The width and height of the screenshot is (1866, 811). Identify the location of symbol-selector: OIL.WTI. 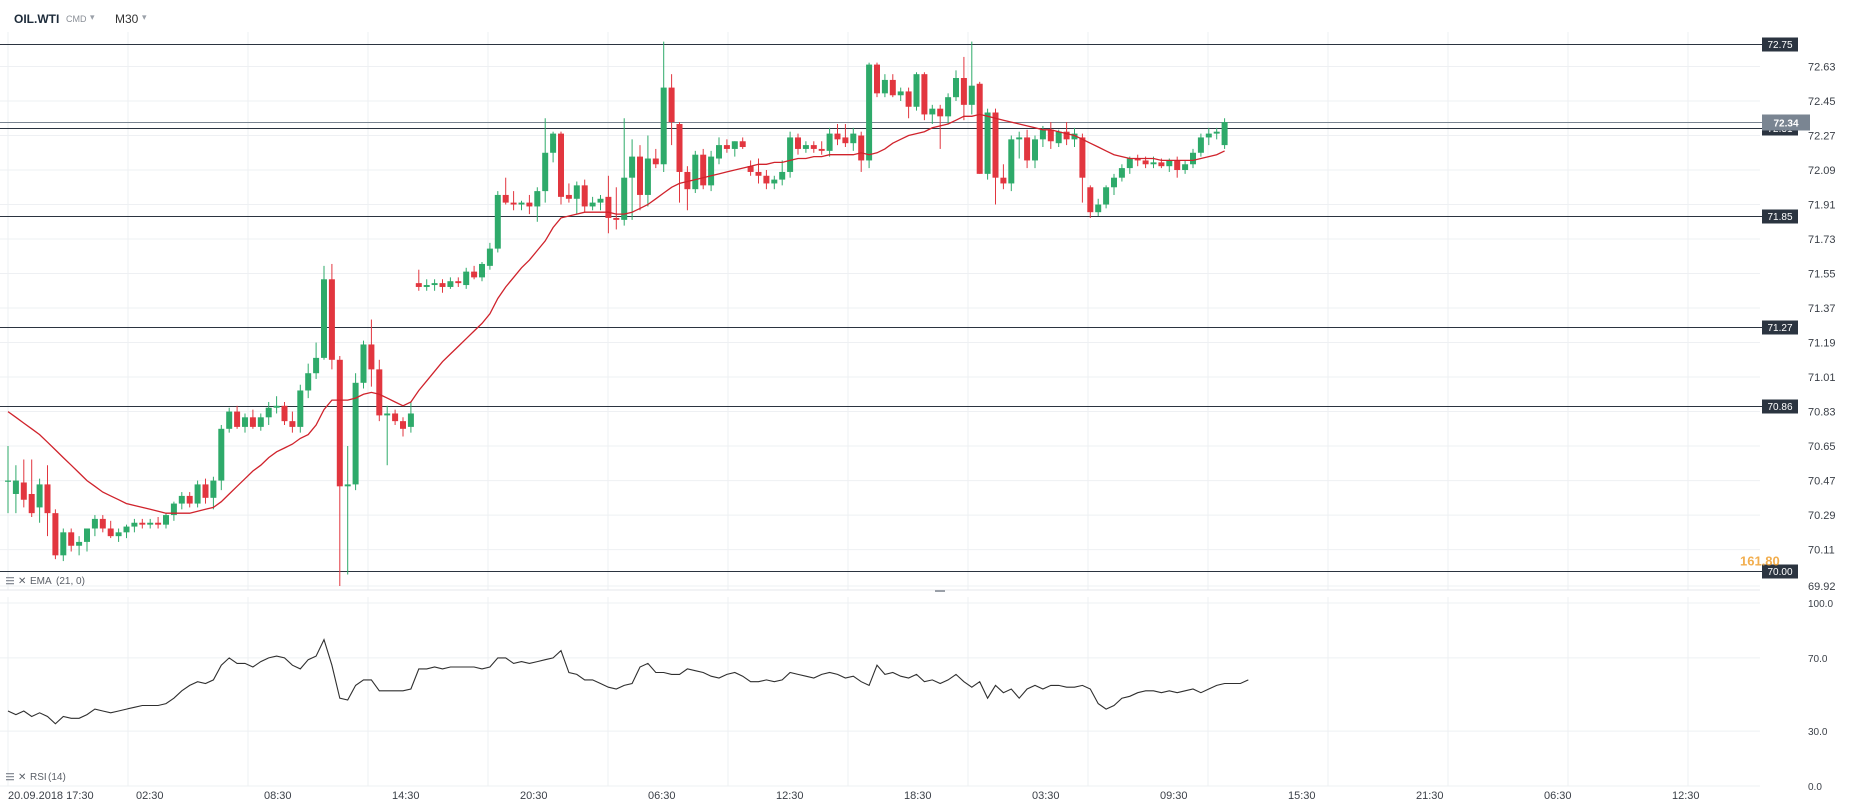
(37, 19).